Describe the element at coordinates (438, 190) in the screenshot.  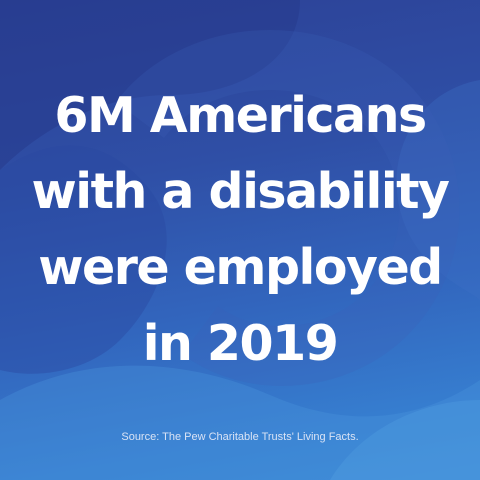
I see `wave-shape-right` at that location.